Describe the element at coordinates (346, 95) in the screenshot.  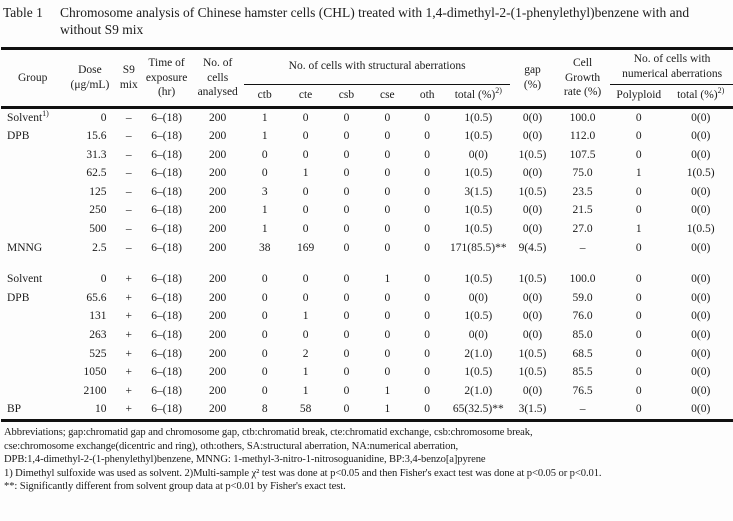
I see `col-header-csb: csb` at that location.